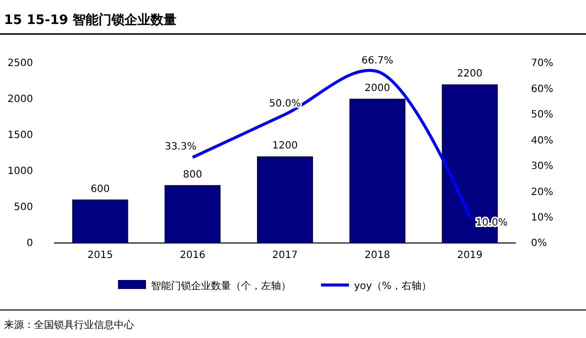 The image size is (586, 338). I want to click on y2-tick-label: 10%, so click(542, 218).